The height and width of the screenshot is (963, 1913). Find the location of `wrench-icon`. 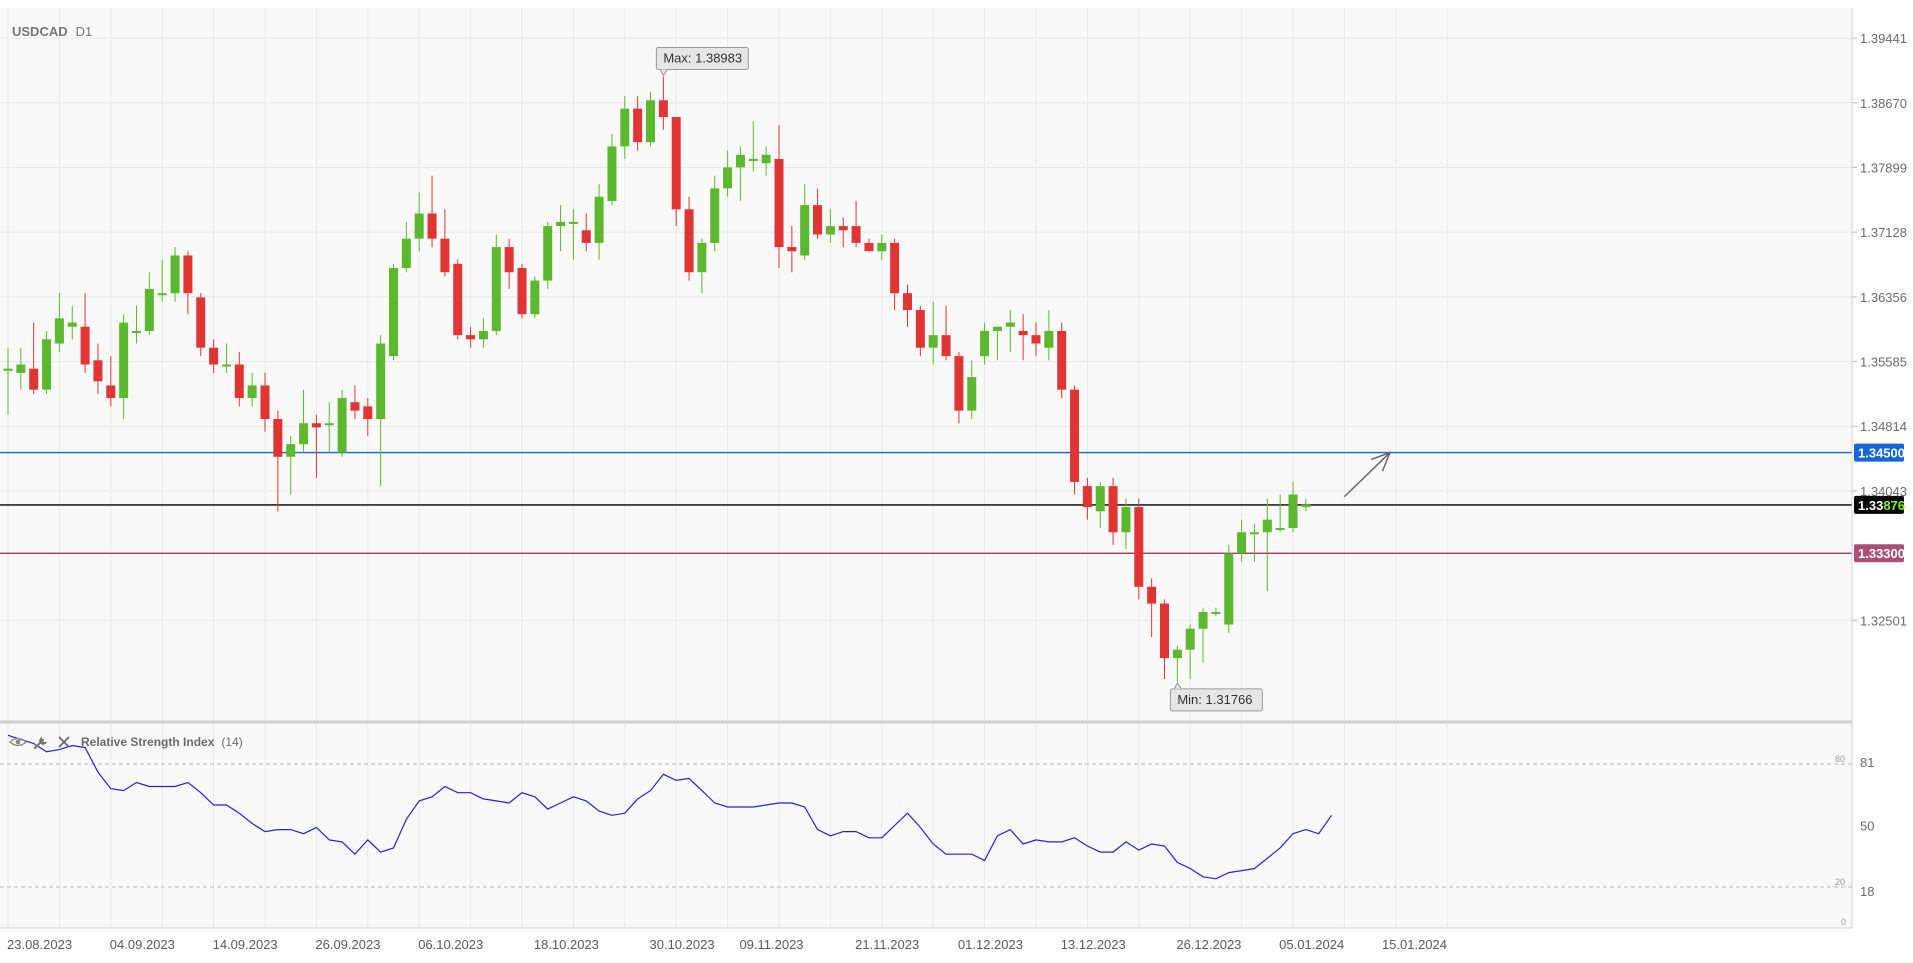

wrench-icon is located at coordinates (40, 743).